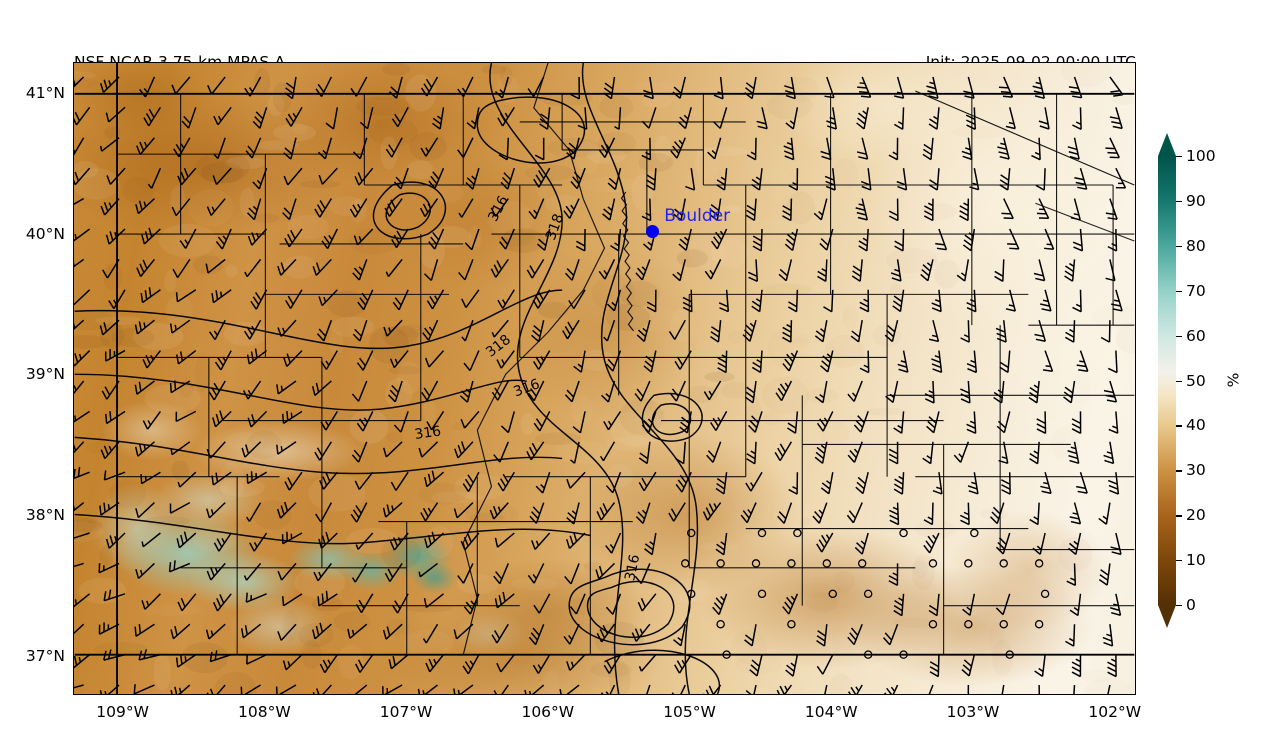 This screenshot has height=739, width=1262. Describe the element at coordinates (45, 374) in the screenshot. I see `latitude-tick-label: 39°N` at that location.